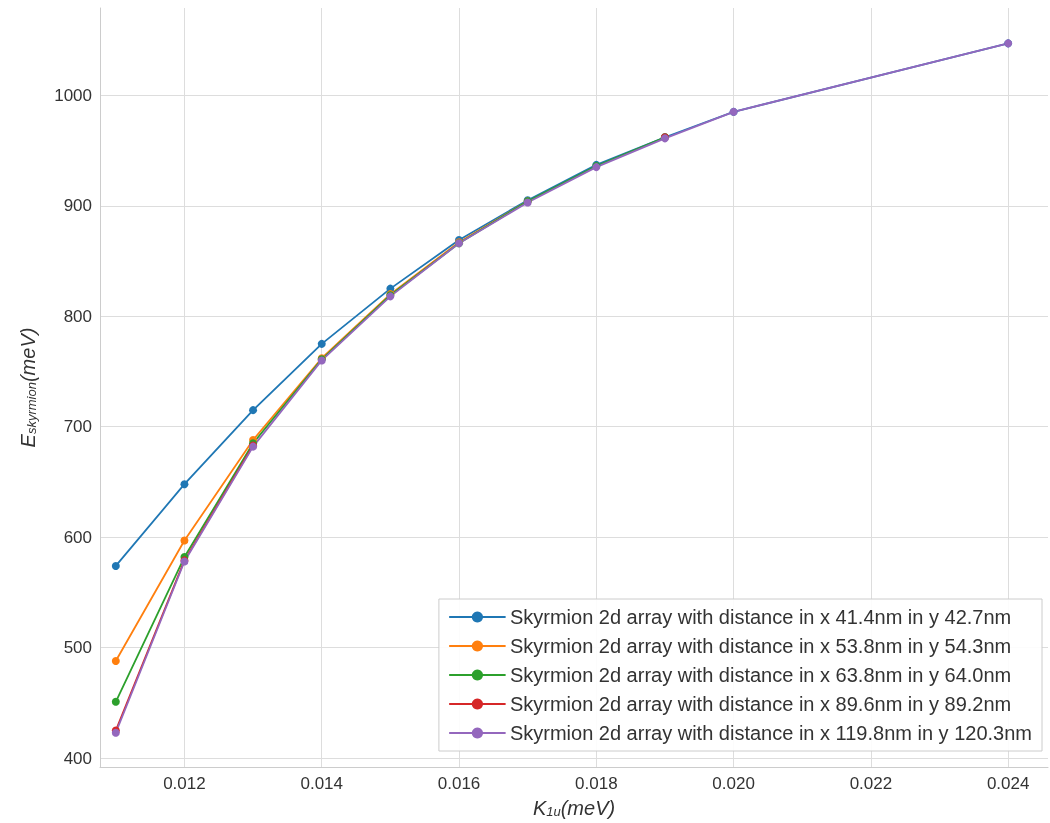 This screenshot has height=823, width=1050. Describe the element at coordinates (321, 783) in the screenshot. I see `x-tick-label: 0.014` at that location.